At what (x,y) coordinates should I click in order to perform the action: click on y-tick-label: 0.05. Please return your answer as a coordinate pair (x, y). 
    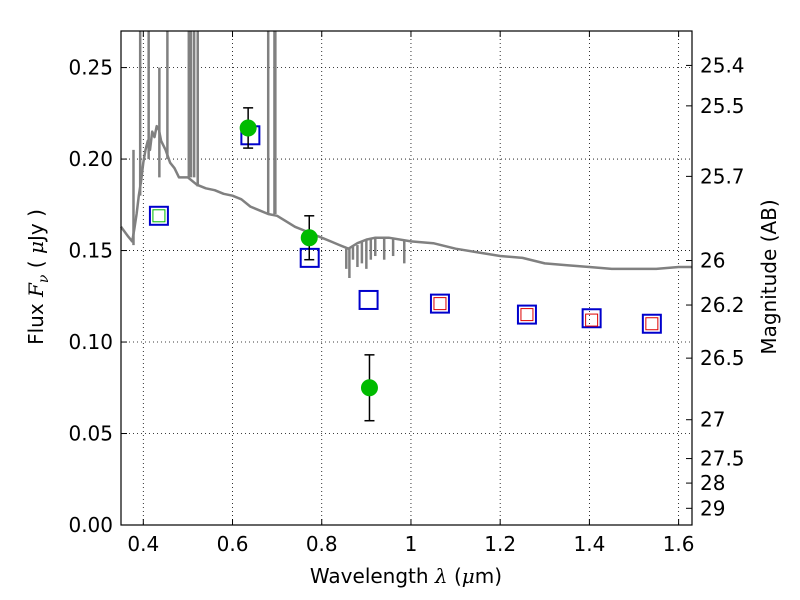
    Looking at the image, I should click on (90, 434).